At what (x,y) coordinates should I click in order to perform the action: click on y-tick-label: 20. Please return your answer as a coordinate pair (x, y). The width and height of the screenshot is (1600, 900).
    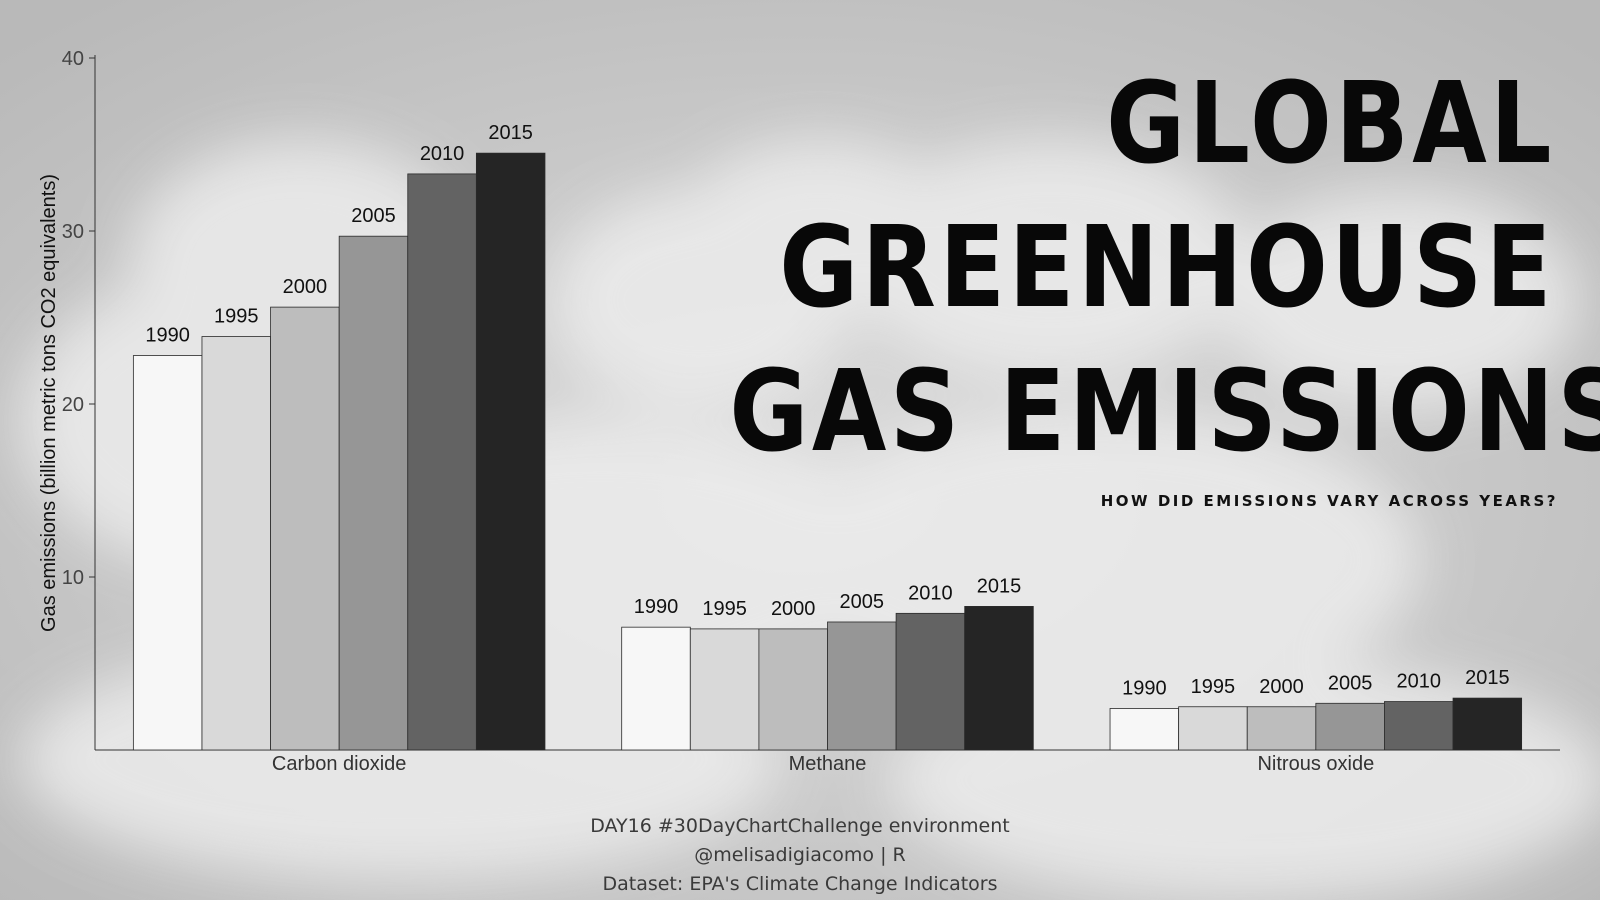
    Looking at the image, I should click on (73, 405).